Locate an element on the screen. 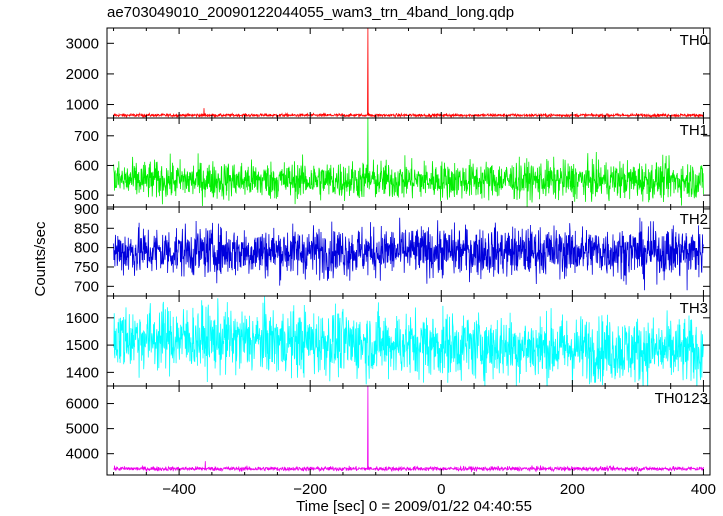 The height and width of the screenshot is (516, 723). panel-label: TH3 is located at coordinates (694, 308).